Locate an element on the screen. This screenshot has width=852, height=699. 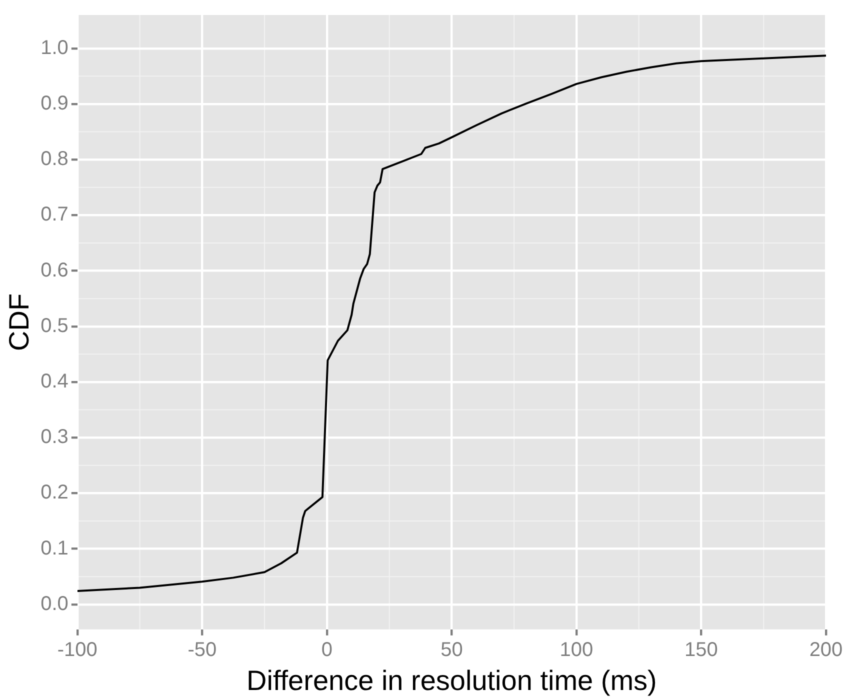
y-tick-label: 0.9 is located at coordinates (54, 103).